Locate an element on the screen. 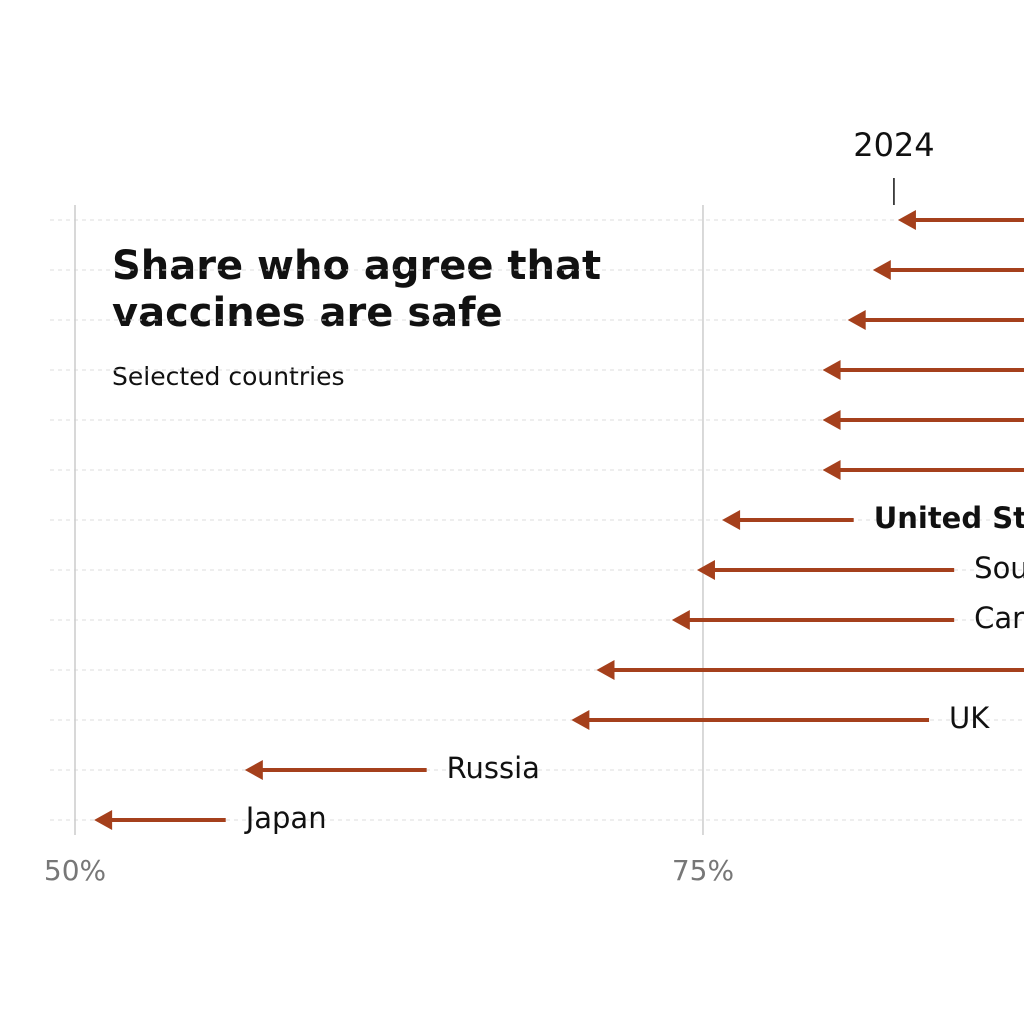  category-label: Japan is located at coordinates (285, 818).